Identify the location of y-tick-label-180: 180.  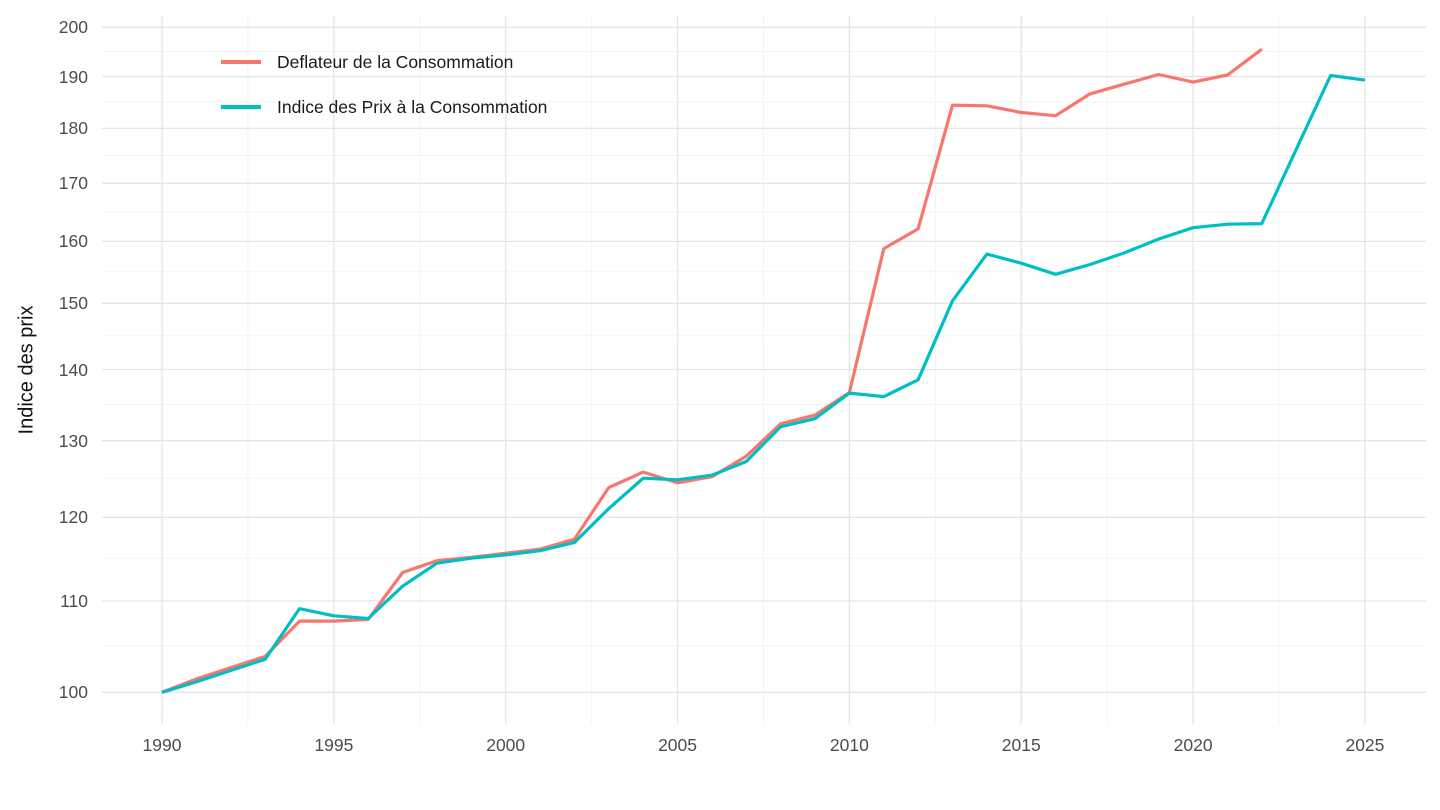
(73, 128).